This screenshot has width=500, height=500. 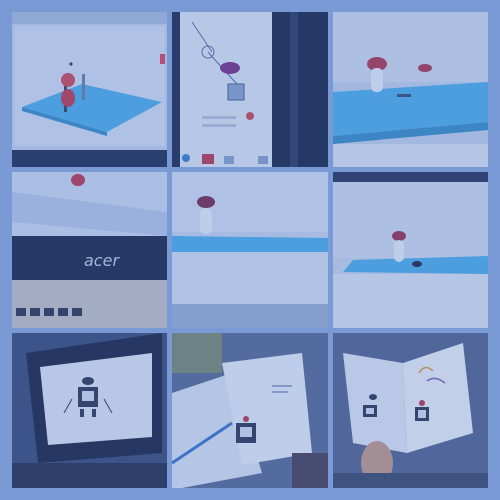 I want to click on acer-laptop-scene: acer, so click(x=89, y=250).